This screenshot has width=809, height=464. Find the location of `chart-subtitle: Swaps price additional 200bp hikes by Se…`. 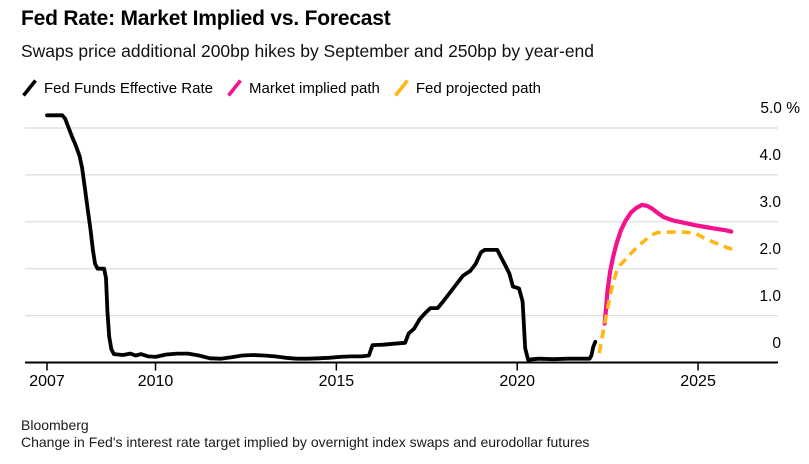

chart-subtitle: Swaps price additional 200bp hikes by Se… is located at coordinates (308, 51).